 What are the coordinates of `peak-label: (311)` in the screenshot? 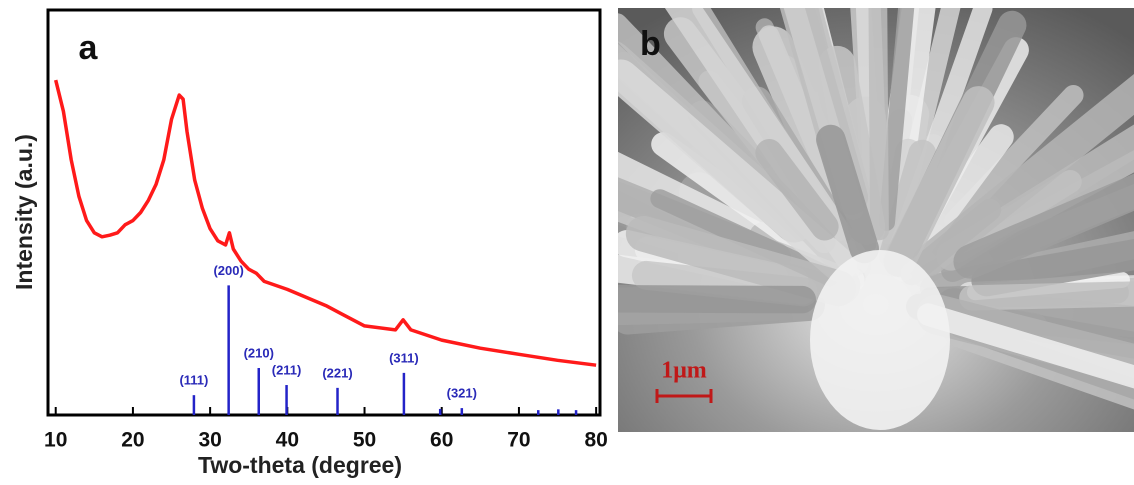 It's located at (404, 357).